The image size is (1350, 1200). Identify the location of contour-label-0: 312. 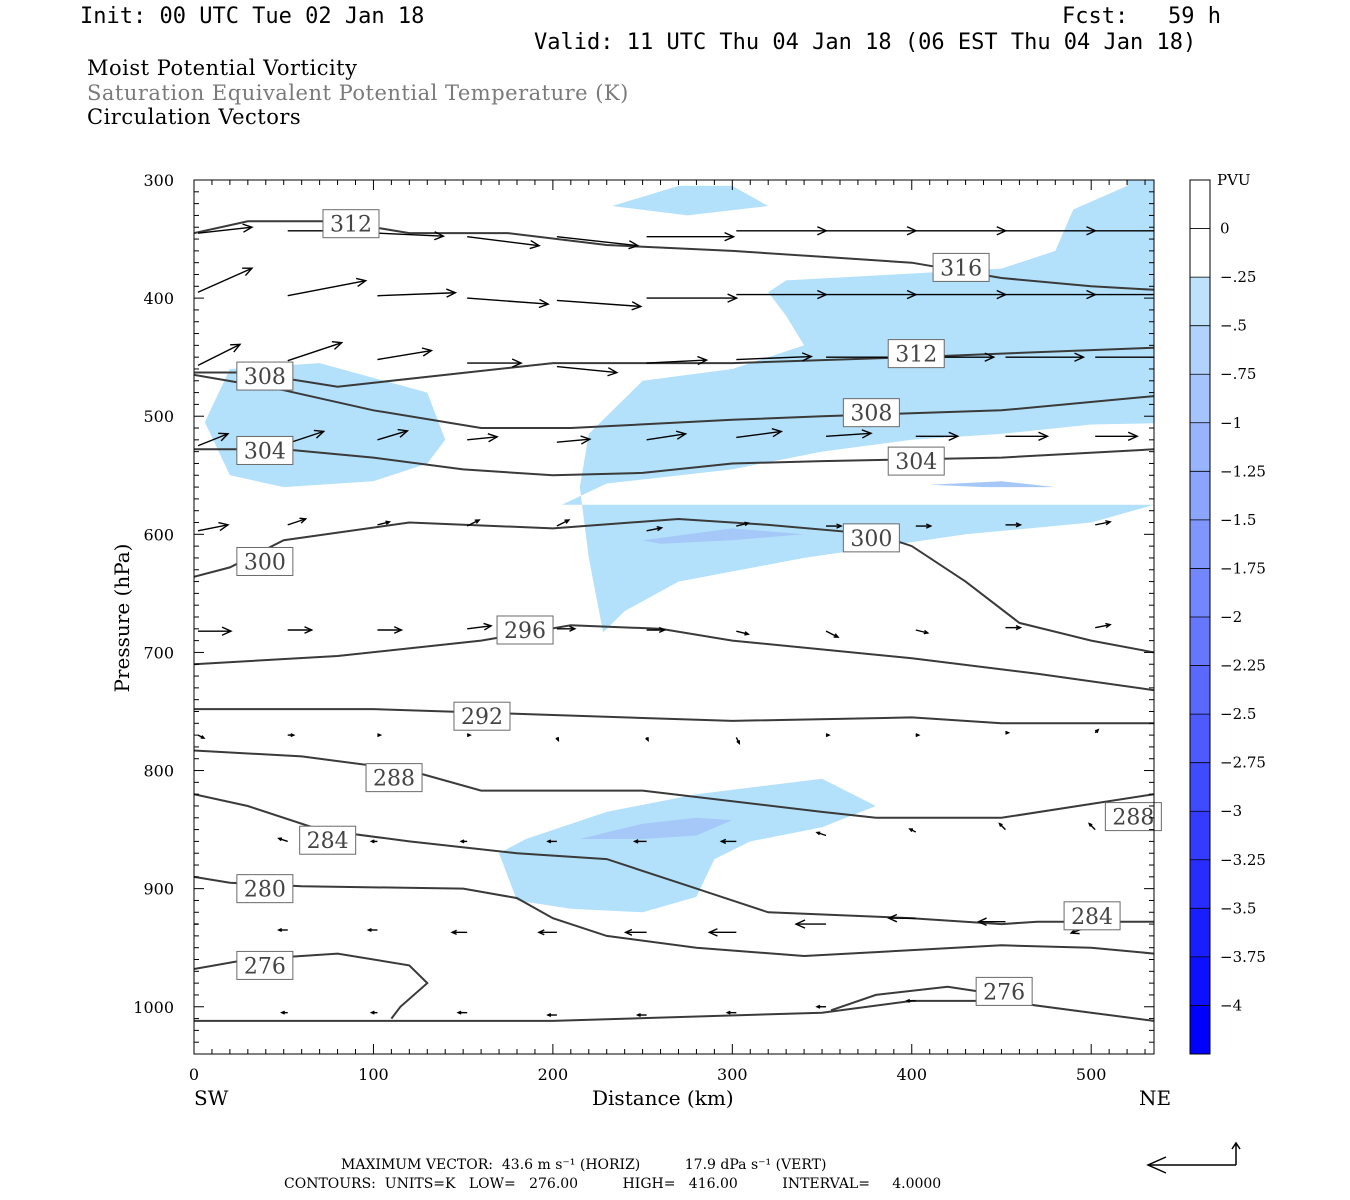
(351, 224).